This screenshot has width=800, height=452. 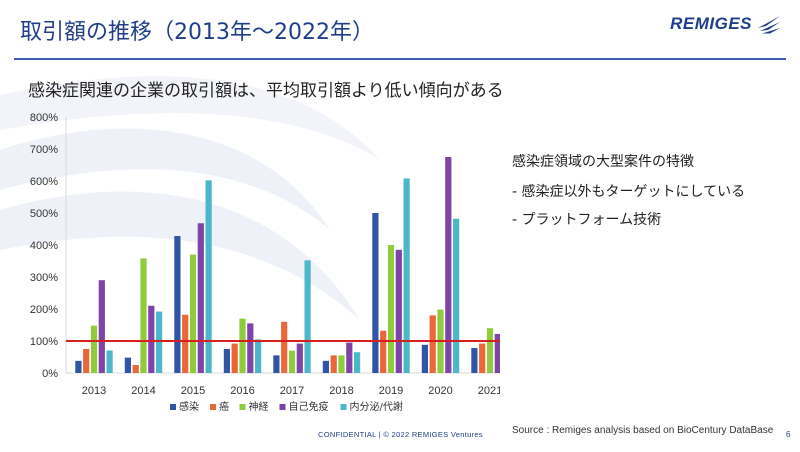 What do you see at coordinates (226, 361) in the screenshot?
I see `bar-2016-s0` at bounding box center [226, 361].